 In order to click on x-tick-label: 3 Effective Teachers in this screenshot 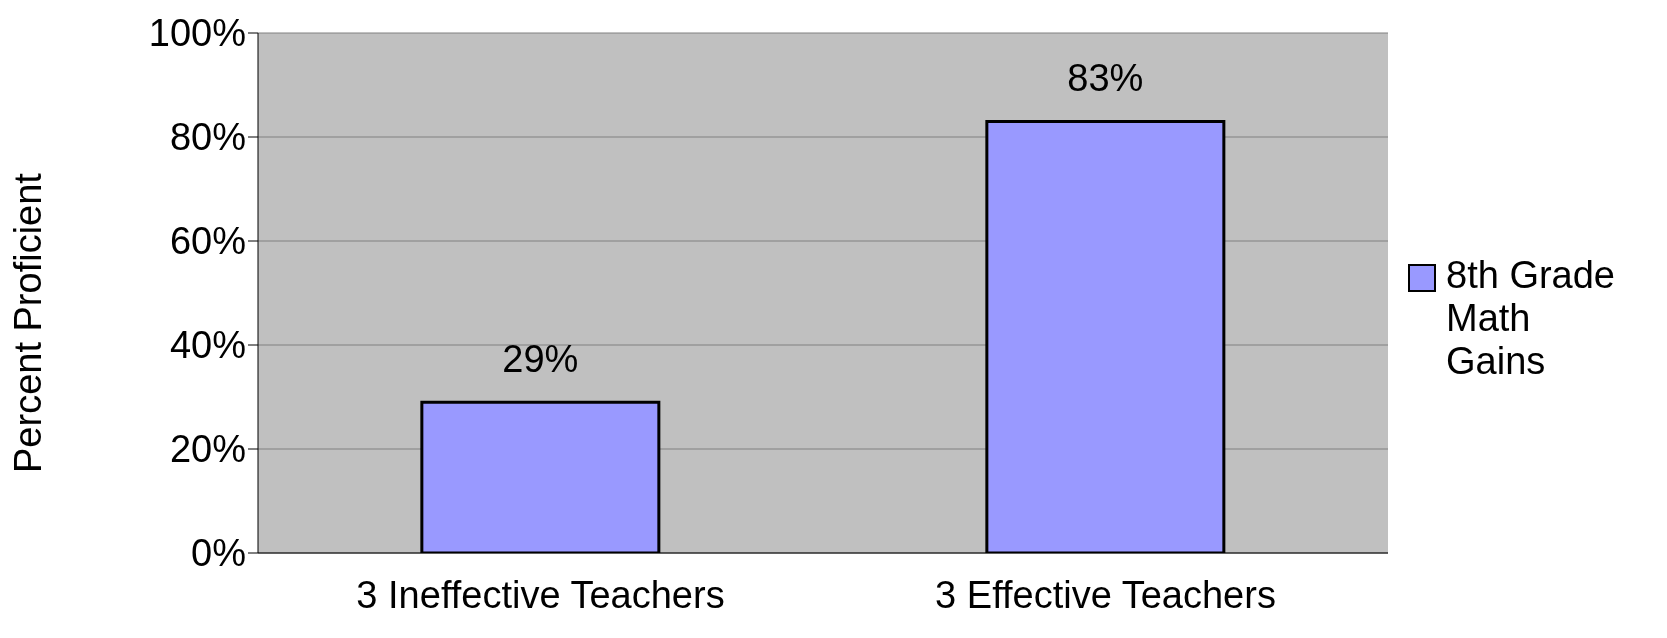, I will do `click(1105, 594)`.